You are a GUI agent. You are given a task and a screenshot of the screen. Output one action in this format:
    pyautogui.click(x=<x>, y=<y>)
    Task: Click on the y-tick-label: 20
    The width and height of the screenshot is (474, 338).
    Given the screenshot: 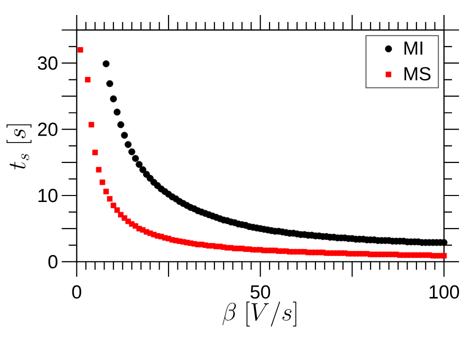 What is the action you would take?
    pyautogui.click(x=48, y=129)
    